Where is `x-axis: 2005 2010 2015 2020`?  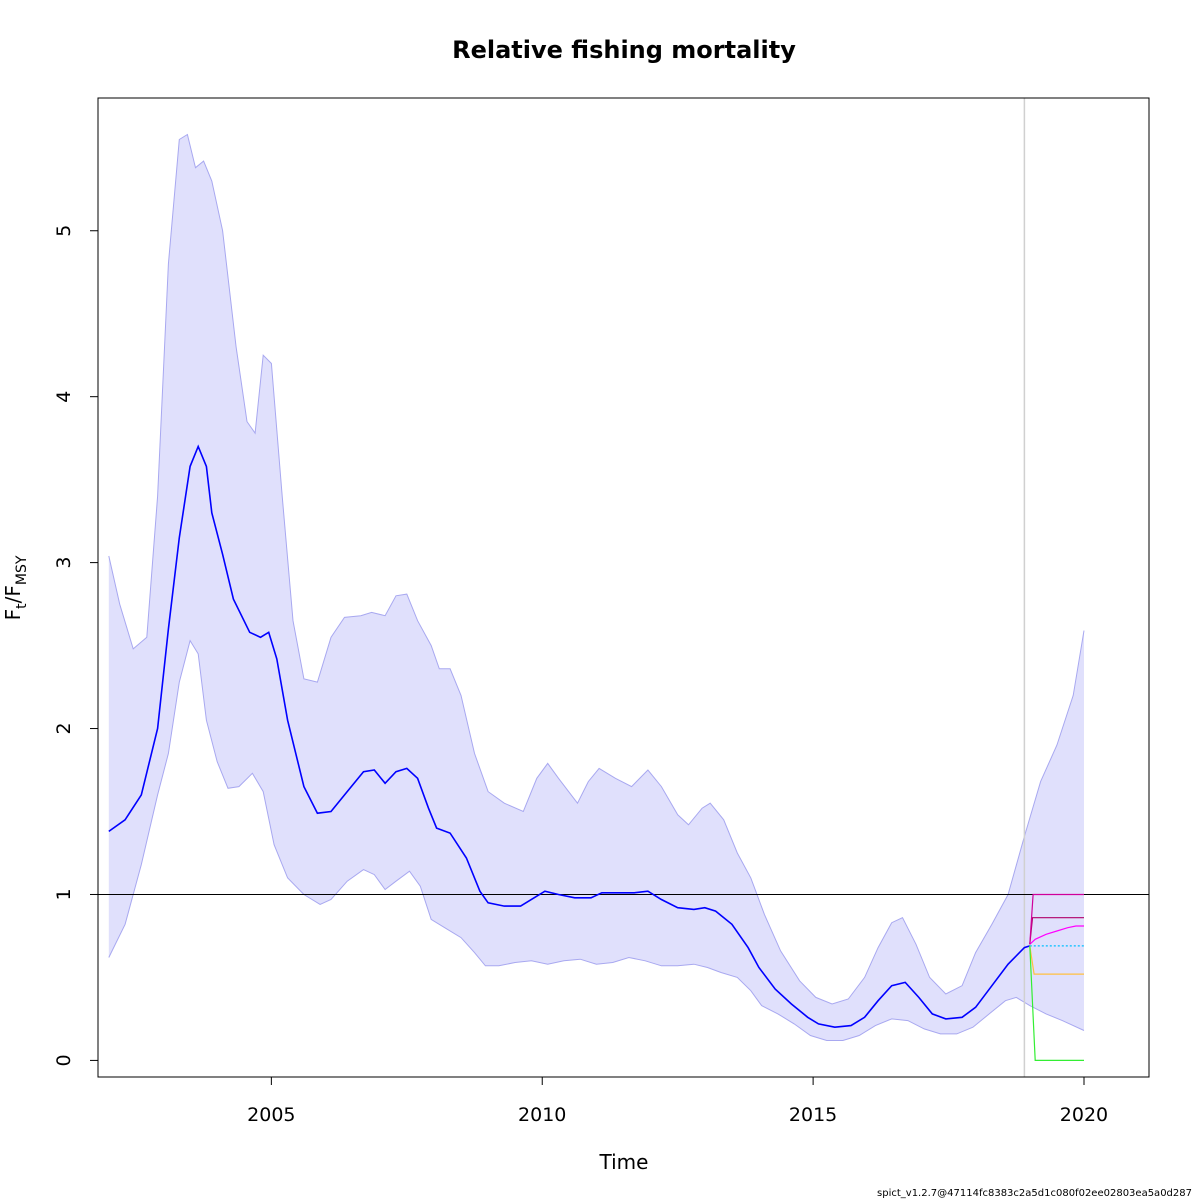
x-axis: 2005 2010 2015 2020 is located at coordinates (677, 1101).